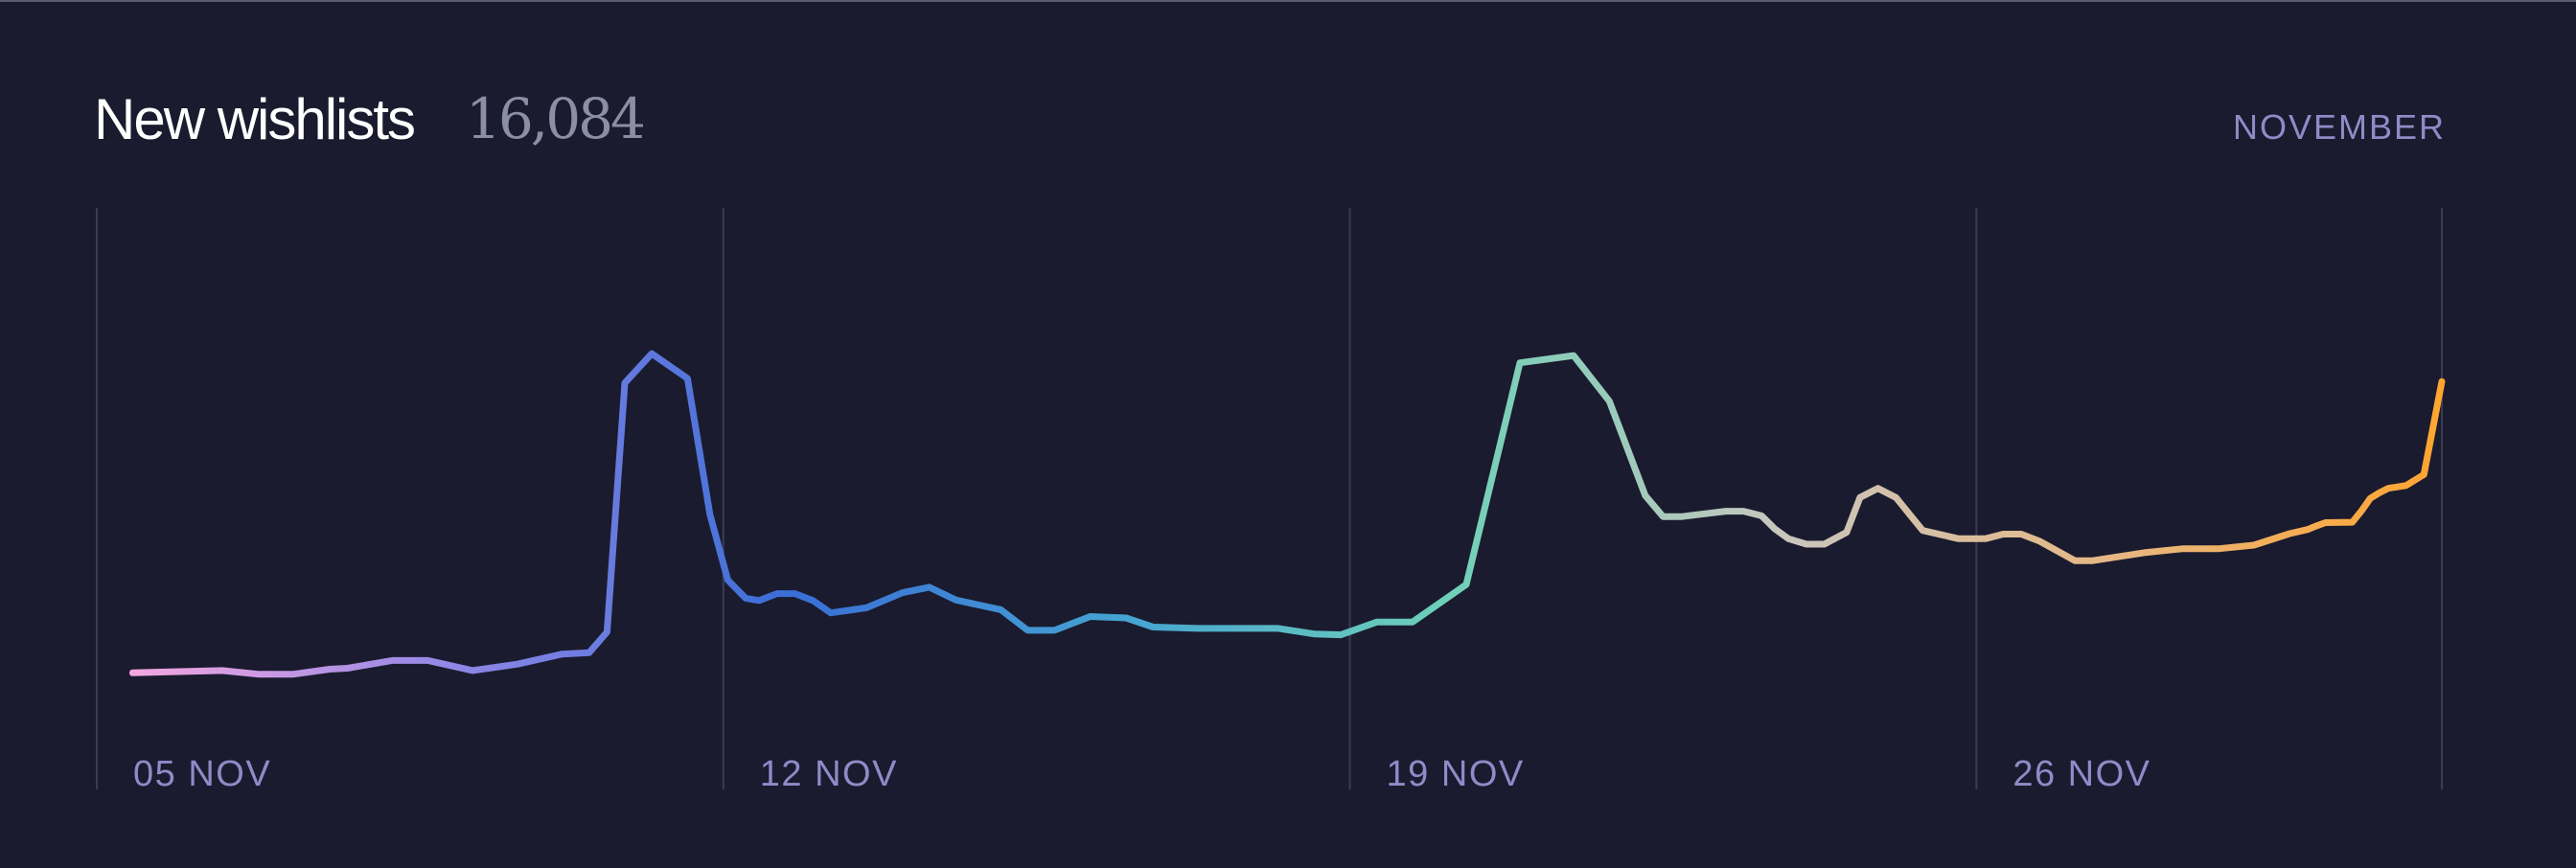 The width and height of the screenshot is (2576, 868). What do you see at coordinates (1141, 774) in the screenshot?
I see `x-axis-labels: 05 NOV 12 NOV 19 NOV 26 NOV` at bounding box center [1141, 774].